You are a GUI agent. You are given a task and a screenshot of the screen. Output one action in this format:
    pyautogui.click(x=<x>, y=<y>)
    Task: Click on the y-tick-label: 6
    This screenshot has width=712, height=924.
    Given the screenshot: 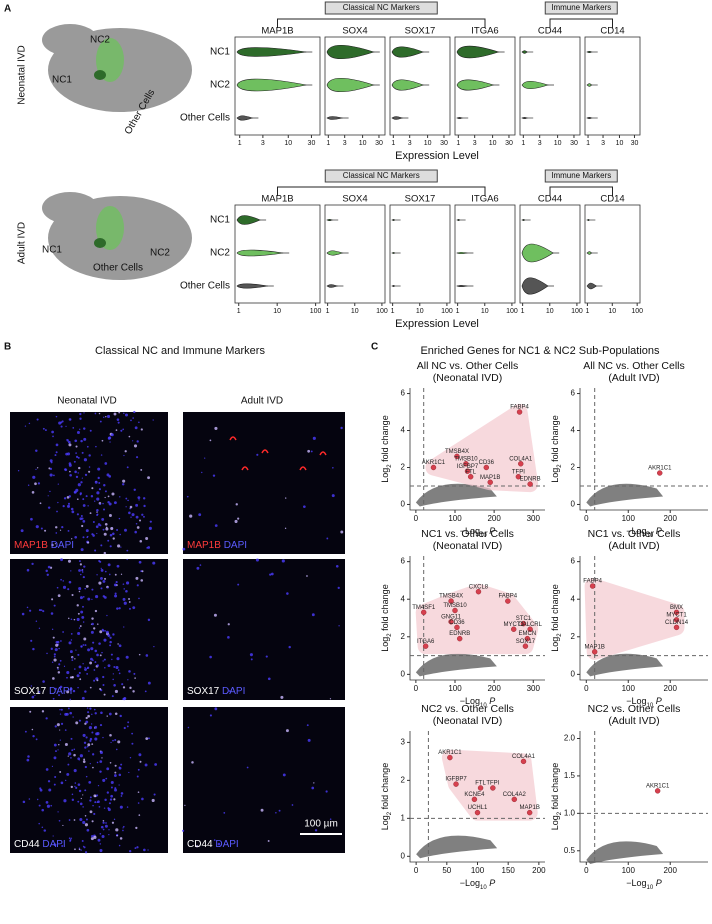 What is the action you would take?
    pyautogui.click(x=403, y=393)
    